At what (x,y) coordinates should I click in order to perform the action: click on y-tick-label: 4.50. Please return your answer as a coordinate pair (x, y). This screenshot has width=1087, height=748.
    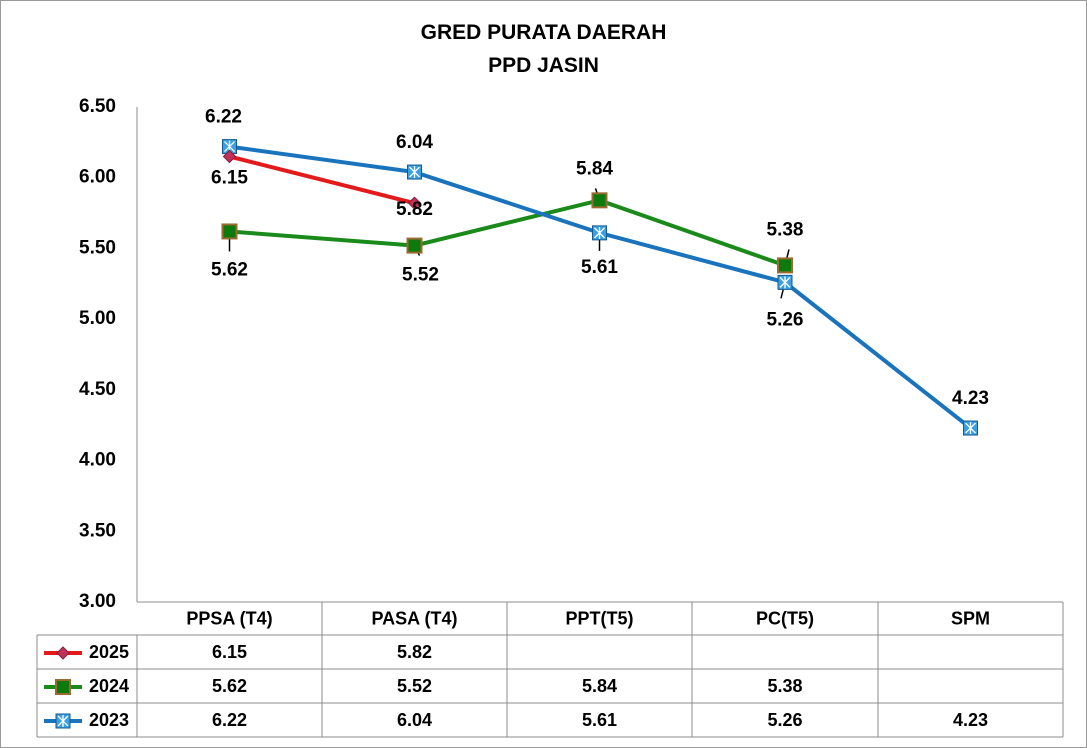
    Looking at the image, I should click on (97, 389).